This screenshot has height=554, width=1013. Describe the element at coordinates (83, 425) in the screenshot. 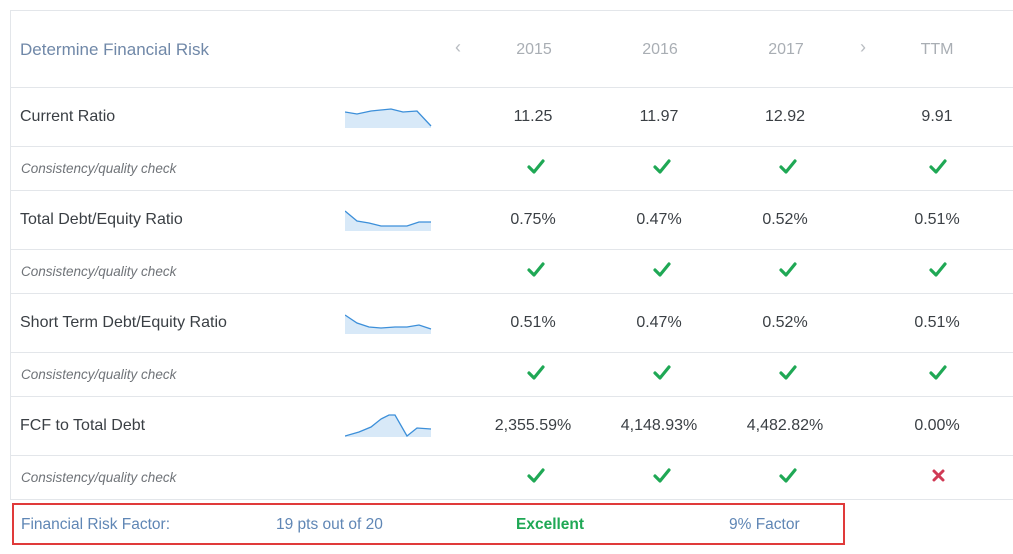

I see `metric-label: FCF to Total Debt` at that location.